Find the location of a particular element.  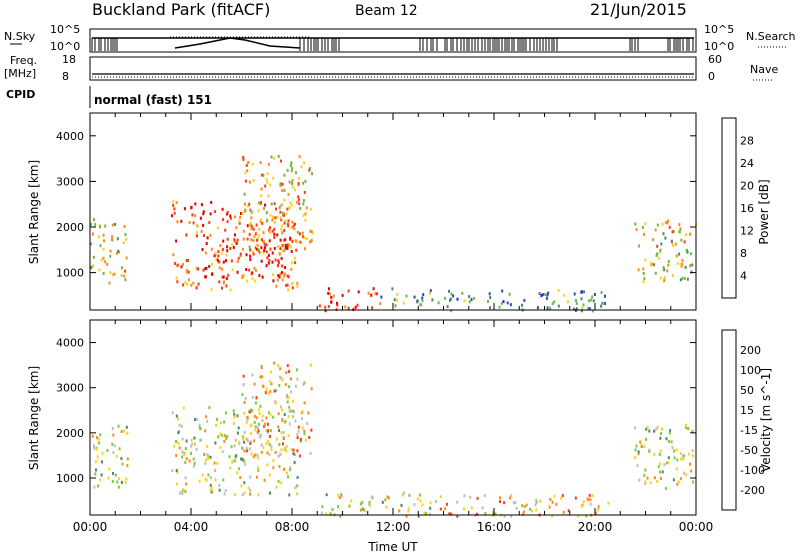

freq-tick-high: 18 is located at coordinates (69, 59).